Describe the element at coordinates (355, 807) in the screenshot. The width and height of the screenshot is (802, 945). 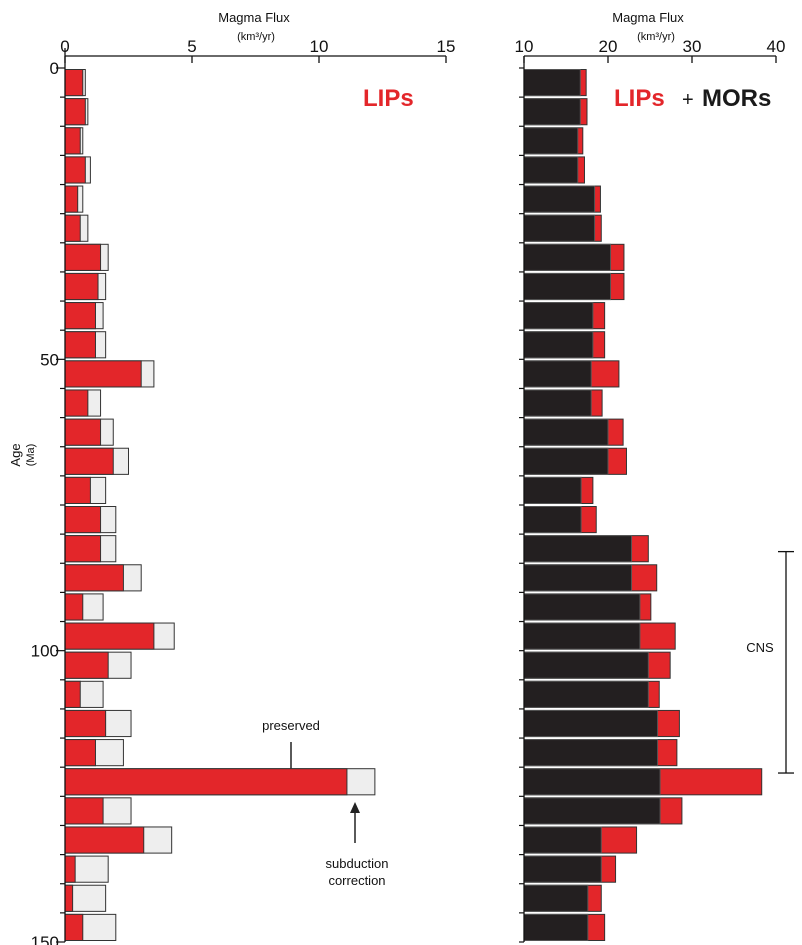
I see `annotation-subduction-arrowhead` at that location.